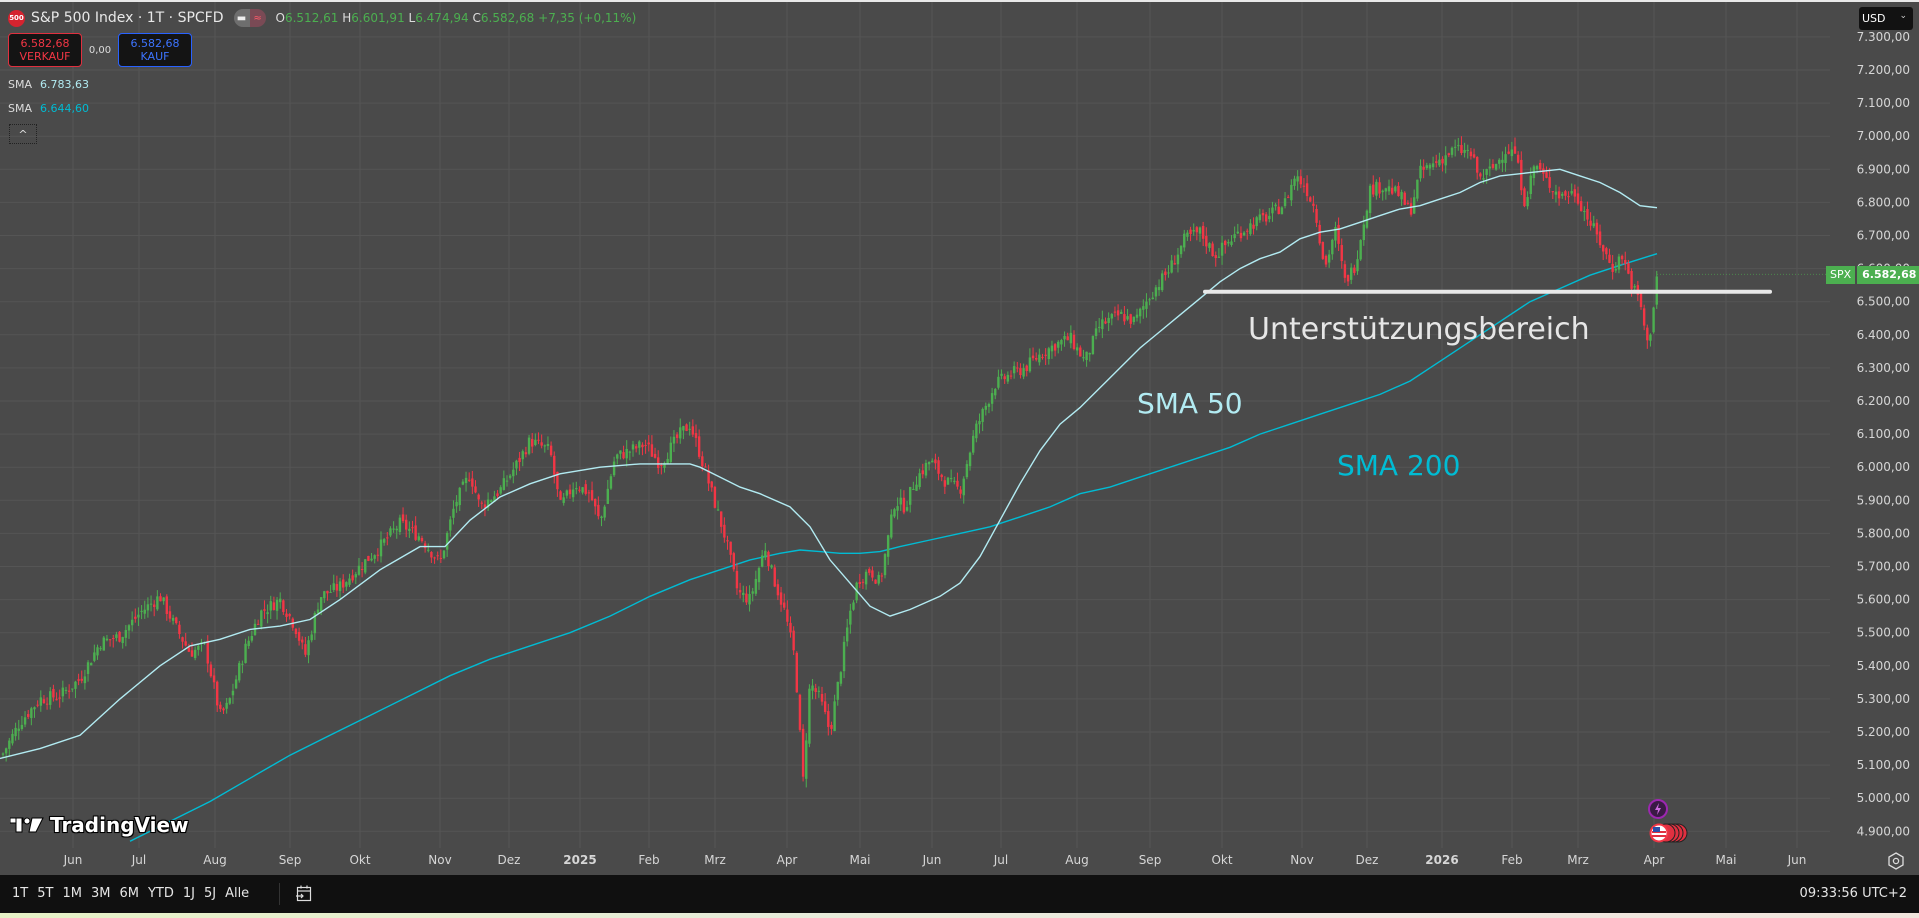 This screenshot has width=1919, height=918. What do you see at coordinates (1883, 202) in the screenshot?
I see `svg-text: 6.800,00` at bounding box center [1883, 202].